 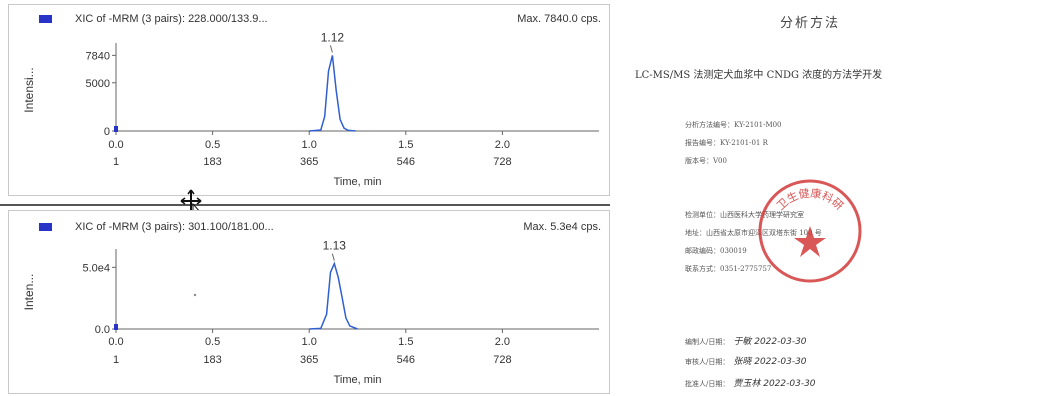 What do you see at coordinates (107, 132) in the screenshot?
I see `y-tick-label: 0` at bounding box center [107, 132].